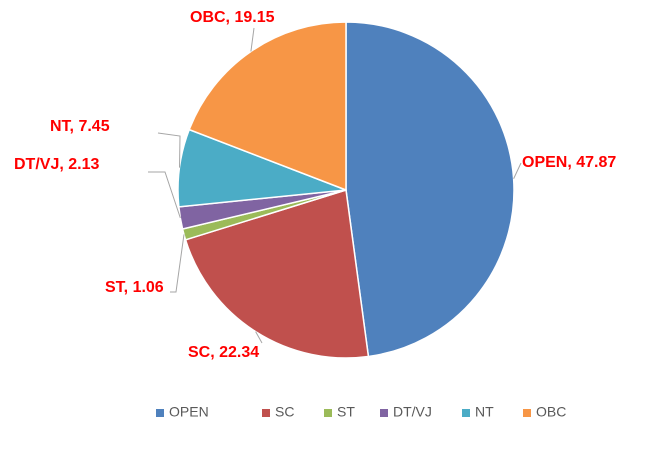 The image size is (665, 453). I want to click on data-label: OPEN, 47.87, so click(569, 162).